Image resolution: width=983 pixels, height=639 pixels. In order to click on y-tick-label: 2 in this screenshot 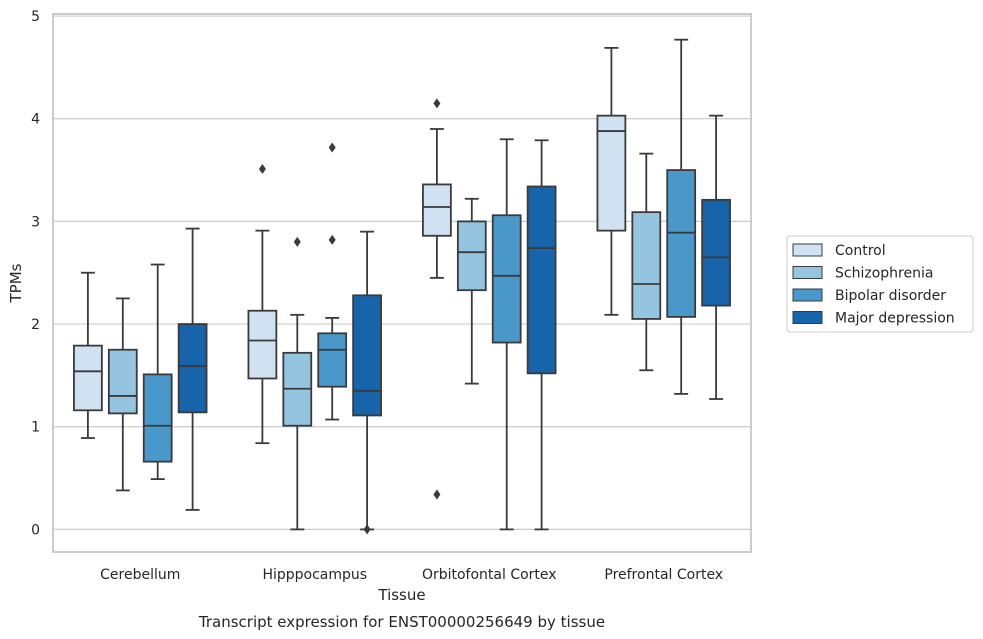, I will do `click(35, 325)`.